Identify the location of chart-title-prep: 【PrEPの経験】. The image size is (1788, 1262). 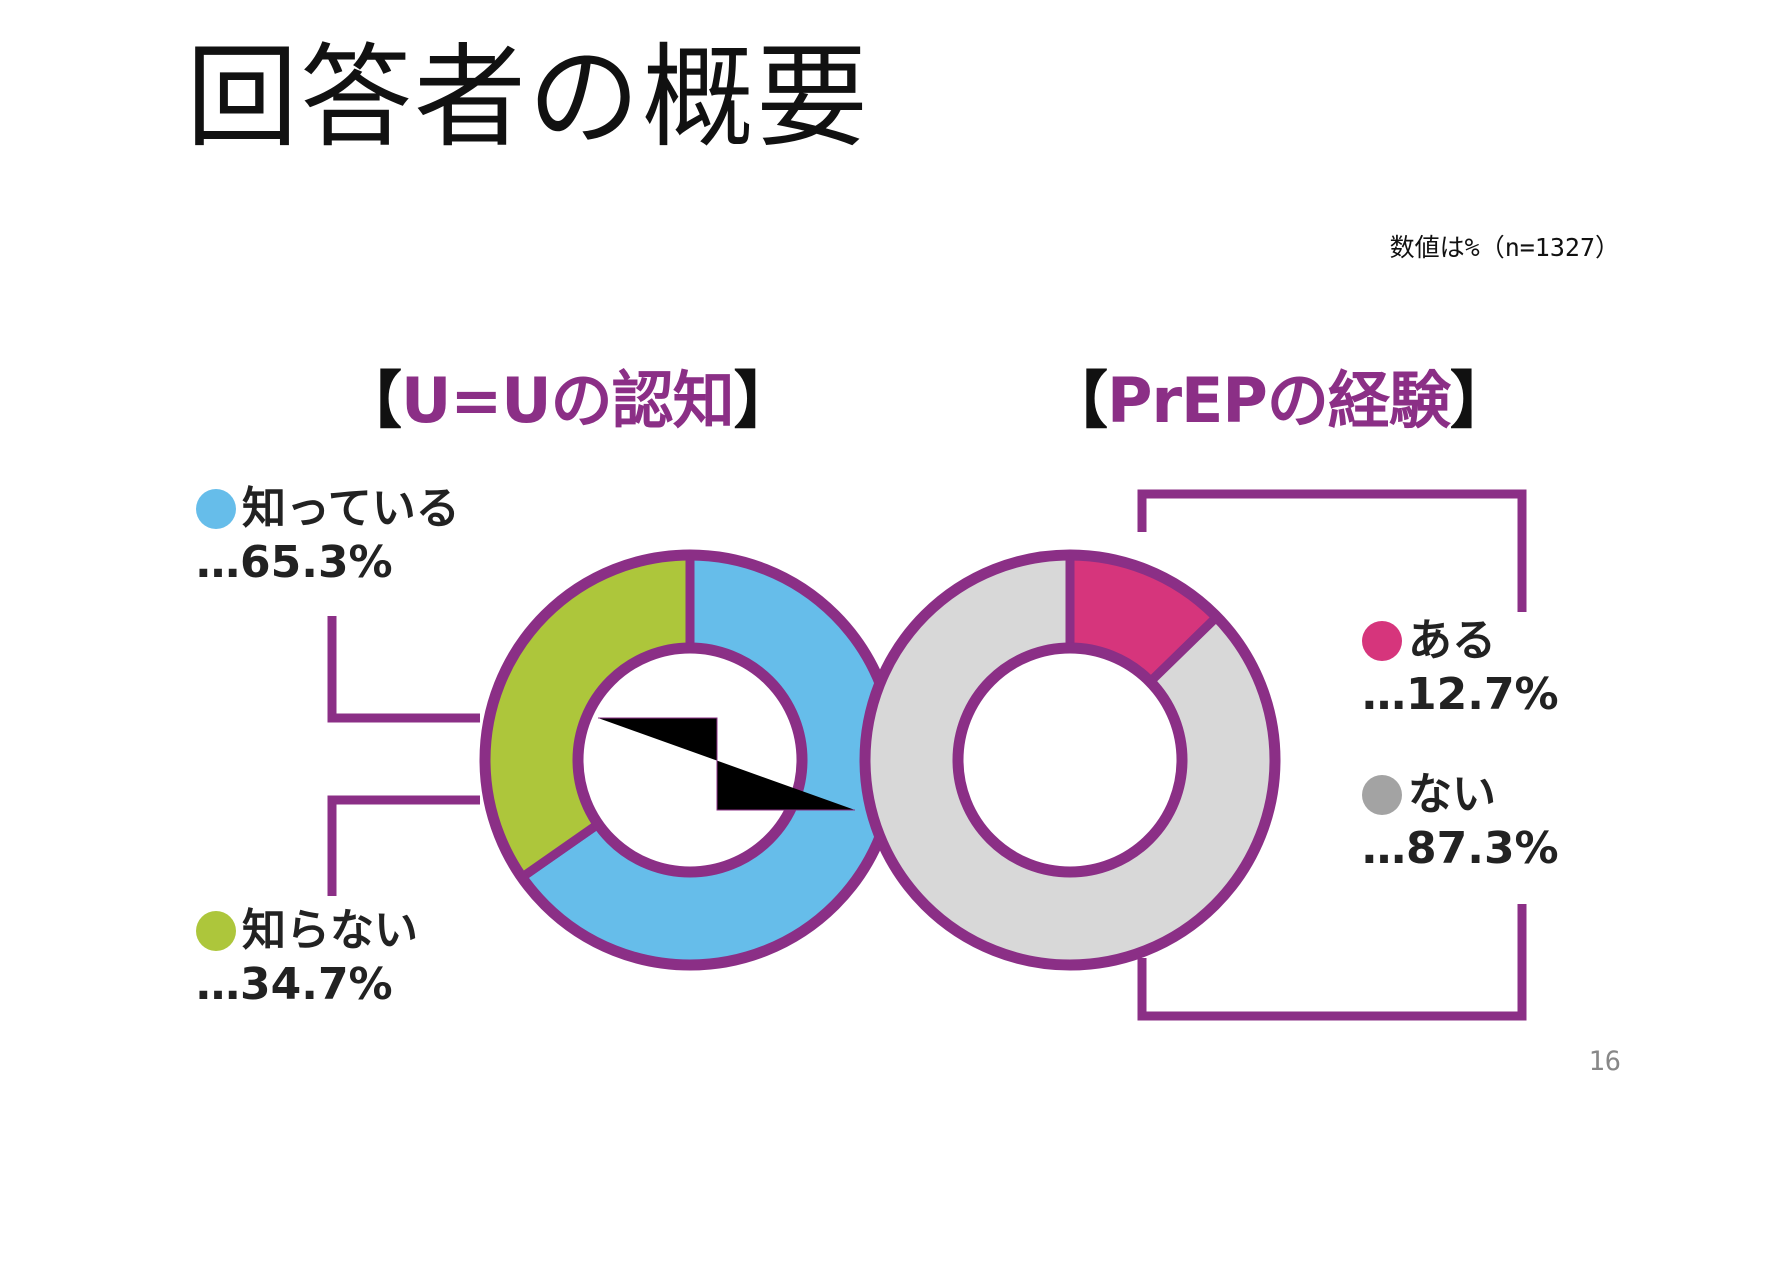
(1279, 395).